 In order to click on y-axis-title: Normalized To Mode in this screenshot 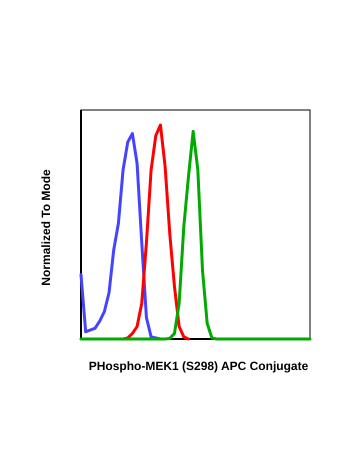, I will do `click(46, 227)`.